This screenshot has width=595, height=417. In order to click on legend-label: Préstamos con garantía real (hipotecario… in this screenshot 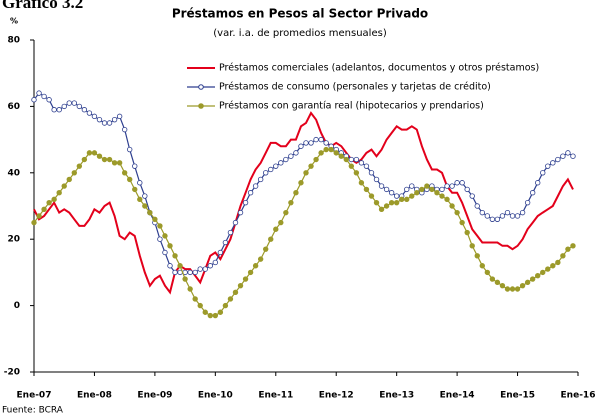, I will do `click(351, 106)`.